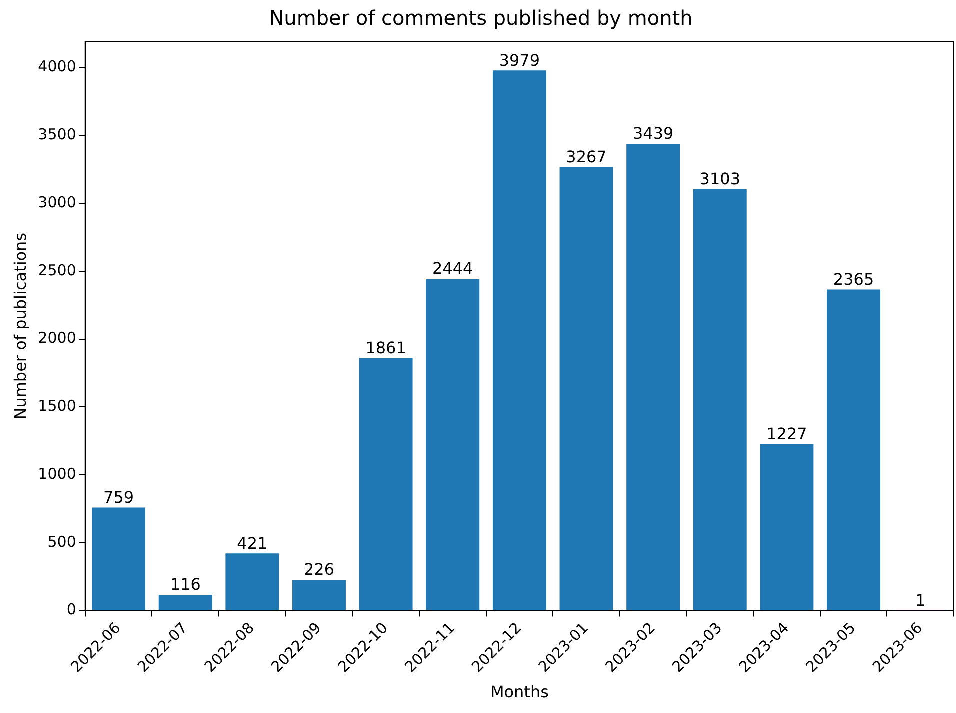 This screenshot has height=713, width=956. I want to click on data-label: 2444, so click(453, 268).